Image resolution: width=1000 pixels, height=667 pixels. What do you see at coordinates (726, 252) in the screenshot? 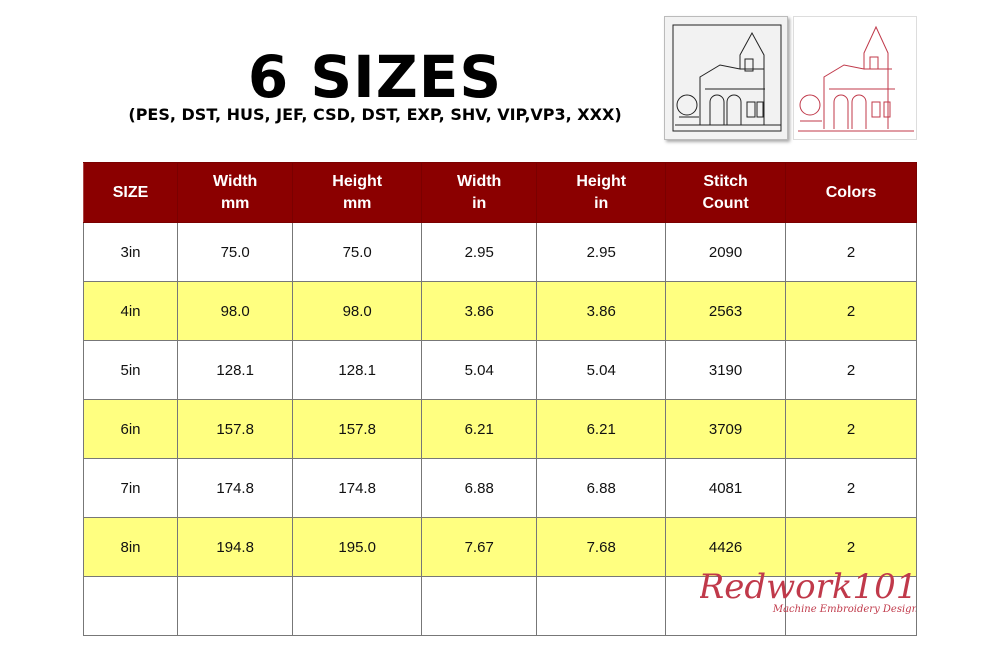
I see `table-cell: 2090` at bounding box center [726, 252].